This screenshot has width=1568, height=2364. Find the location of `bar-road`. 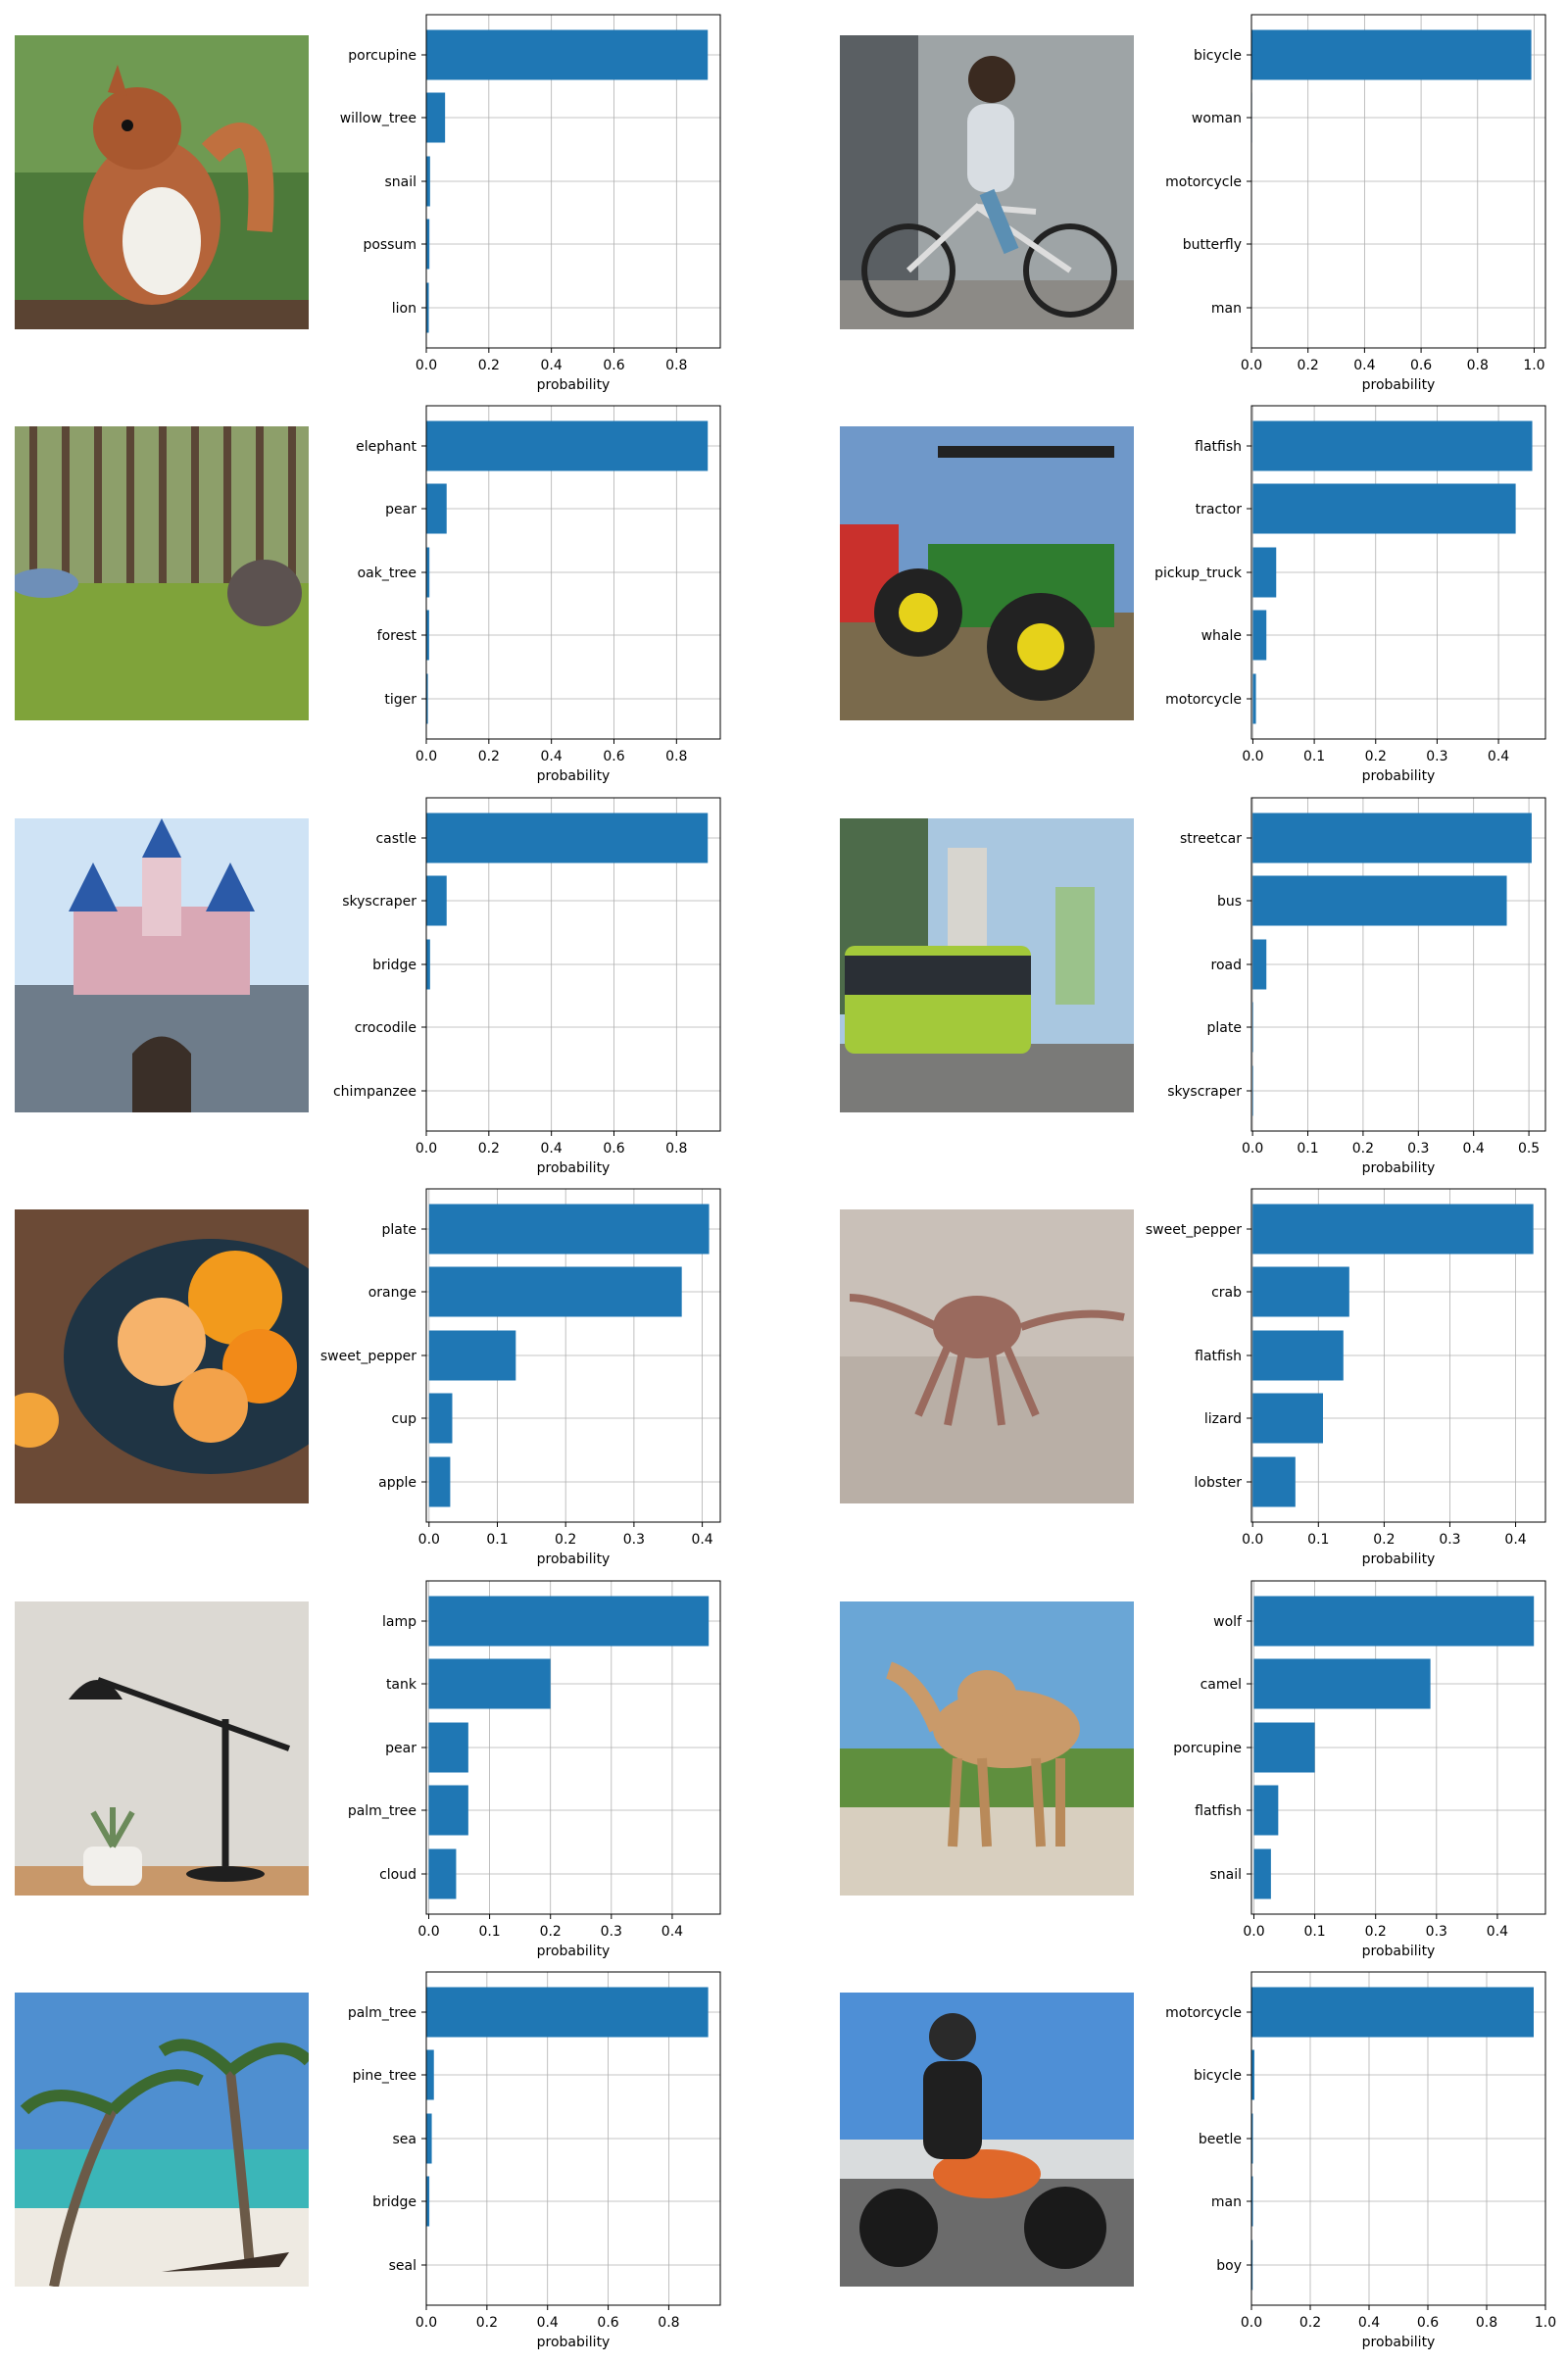

bar-road is located at coordinates (1259, 965).